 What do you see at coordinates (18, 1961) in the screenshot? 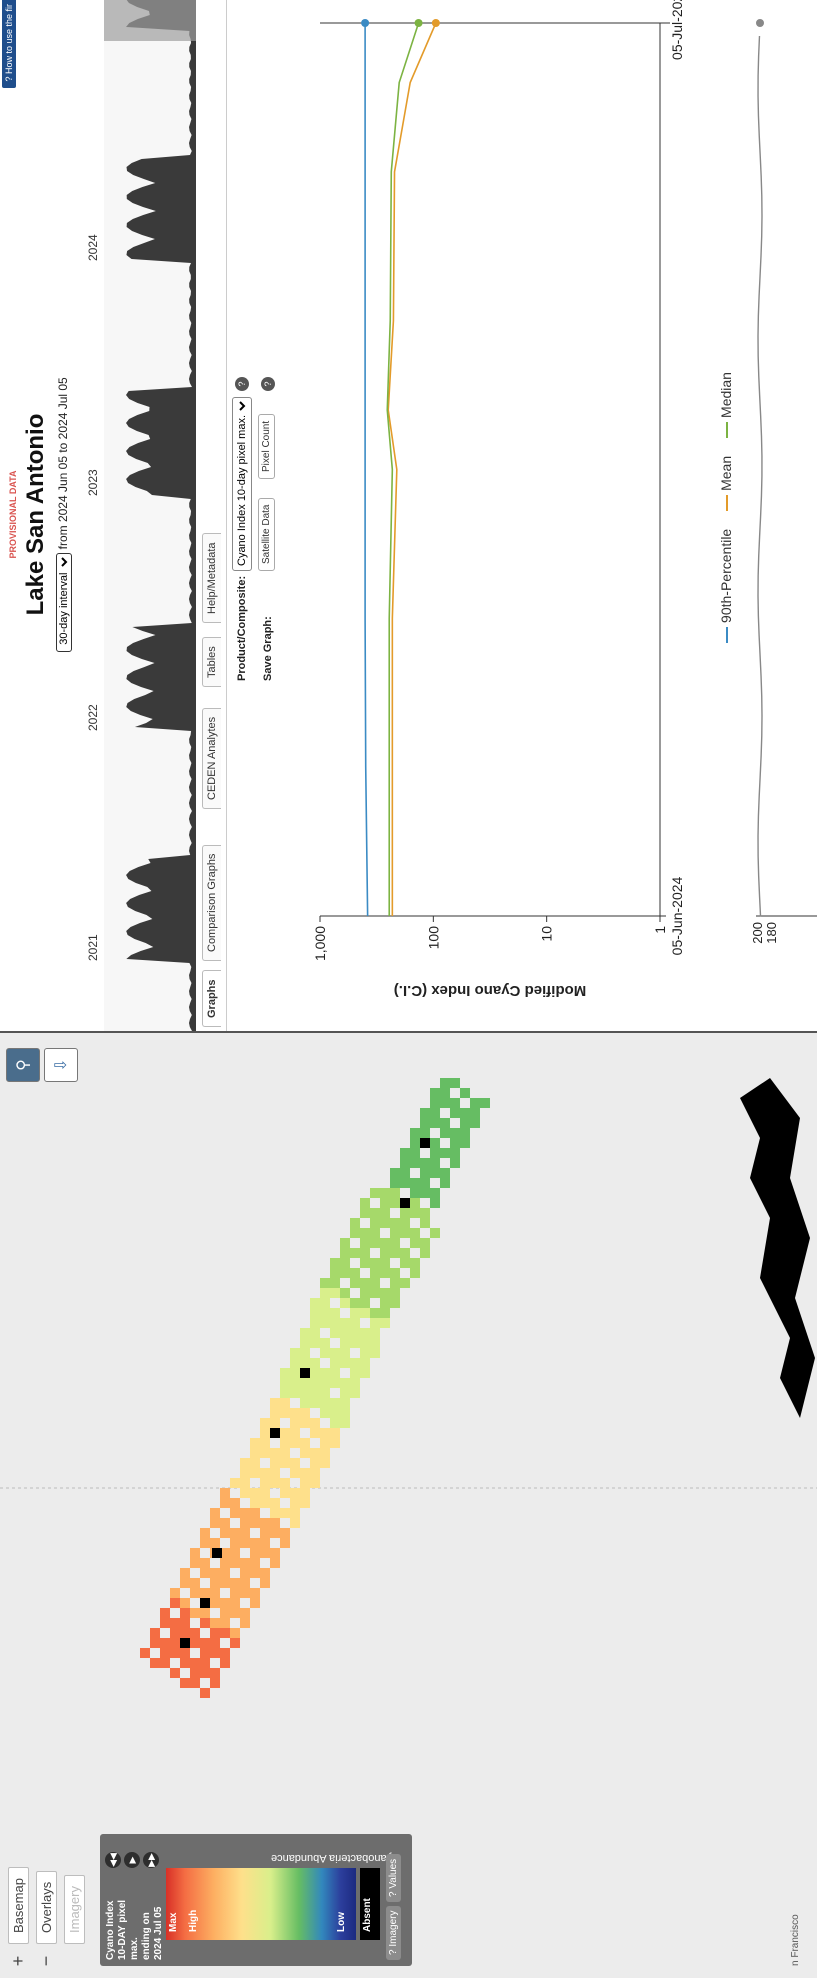
I see `zoom-in-button: +` at bounding box center [18, 1961].